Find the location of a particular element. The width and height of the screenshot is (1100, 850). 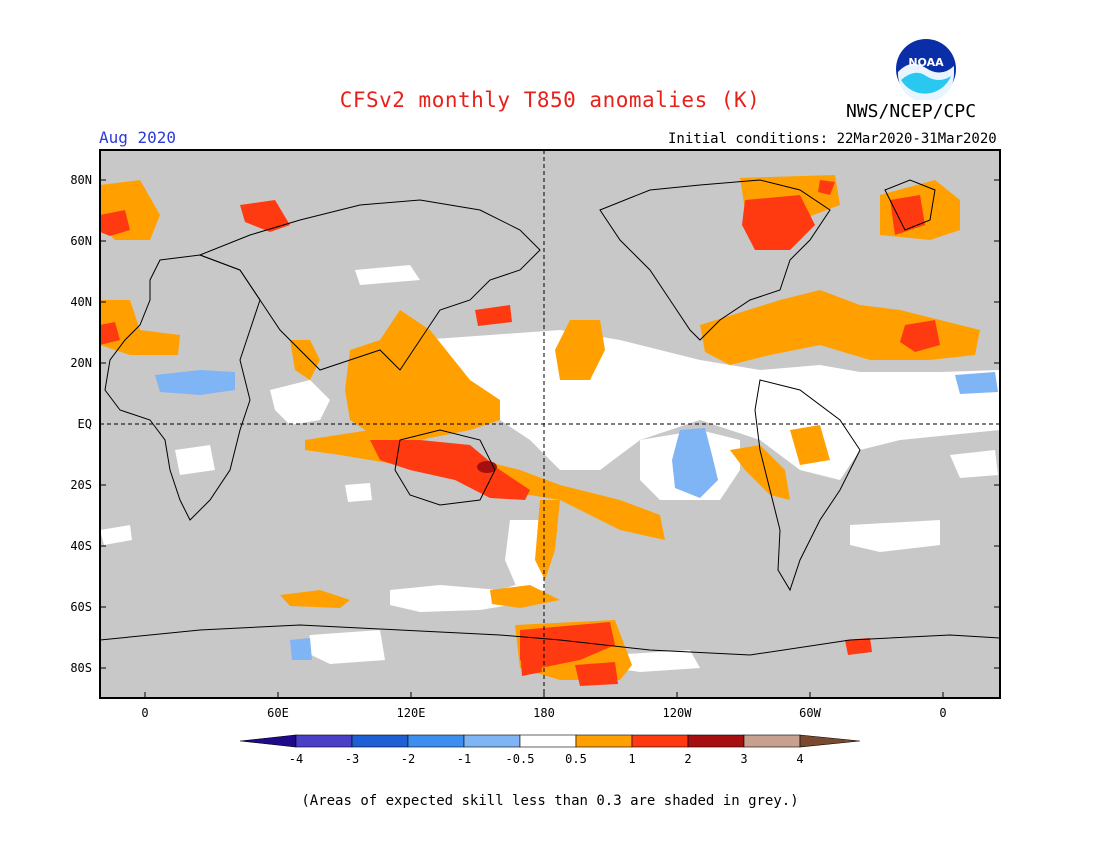

lon-label-180: 180 is located at coordinates (544, 713).